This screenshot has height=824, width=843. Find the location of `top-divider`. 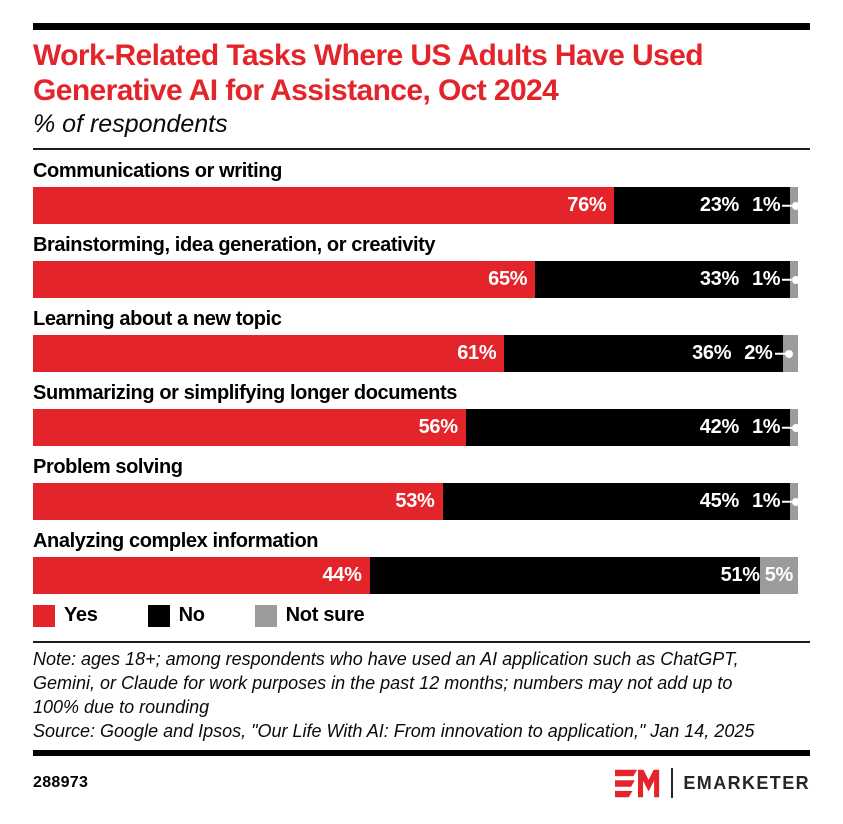

top-divider is located at coordinates (421, 26).